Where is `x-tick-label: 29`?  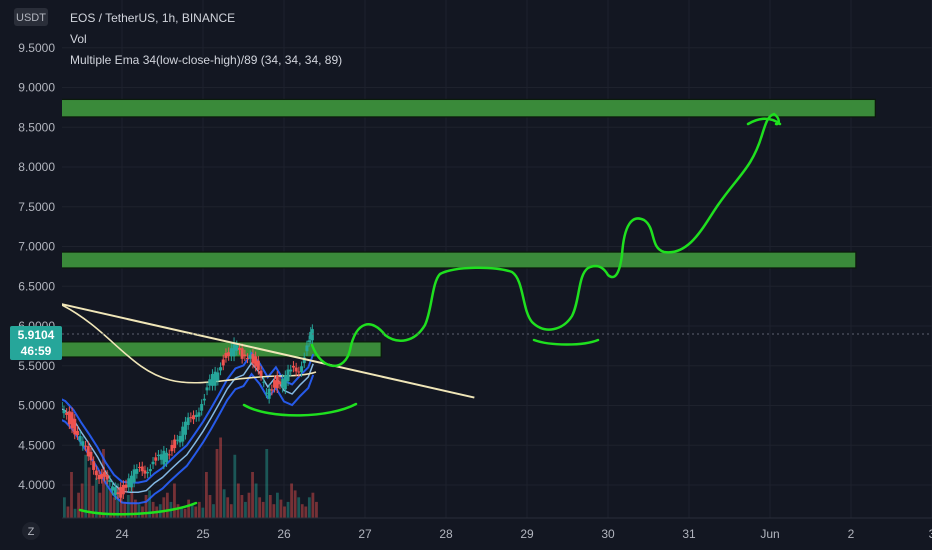 x-tick-label: 29 is located at coordinates (527, 534).